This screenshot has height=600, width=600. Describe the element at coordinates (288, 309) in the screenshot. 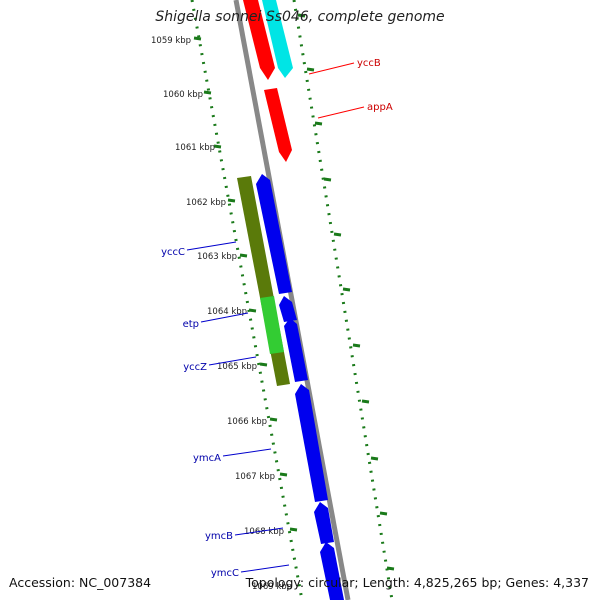

I see `gene-etp-arrow` at that location.